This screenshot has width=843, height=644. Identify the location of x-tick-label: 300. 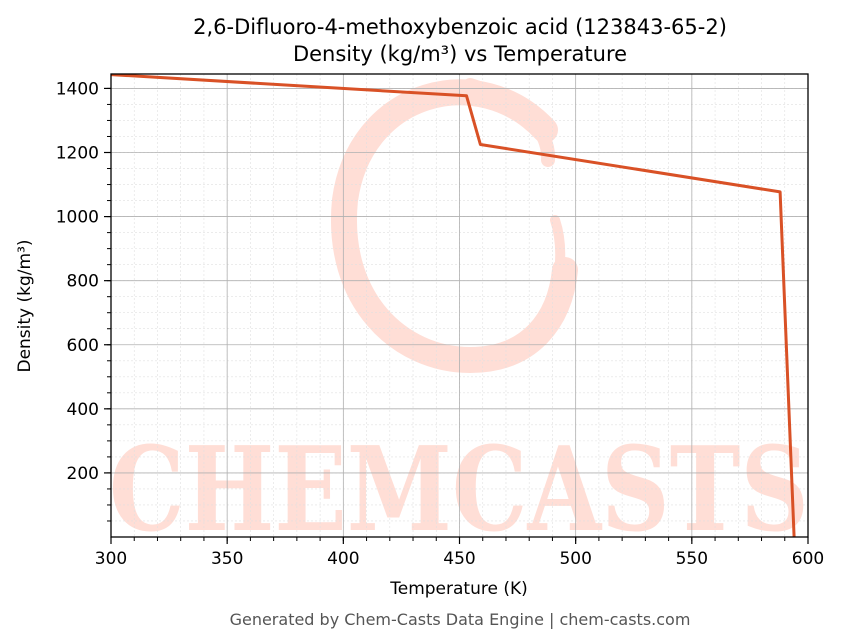
(111, 559).